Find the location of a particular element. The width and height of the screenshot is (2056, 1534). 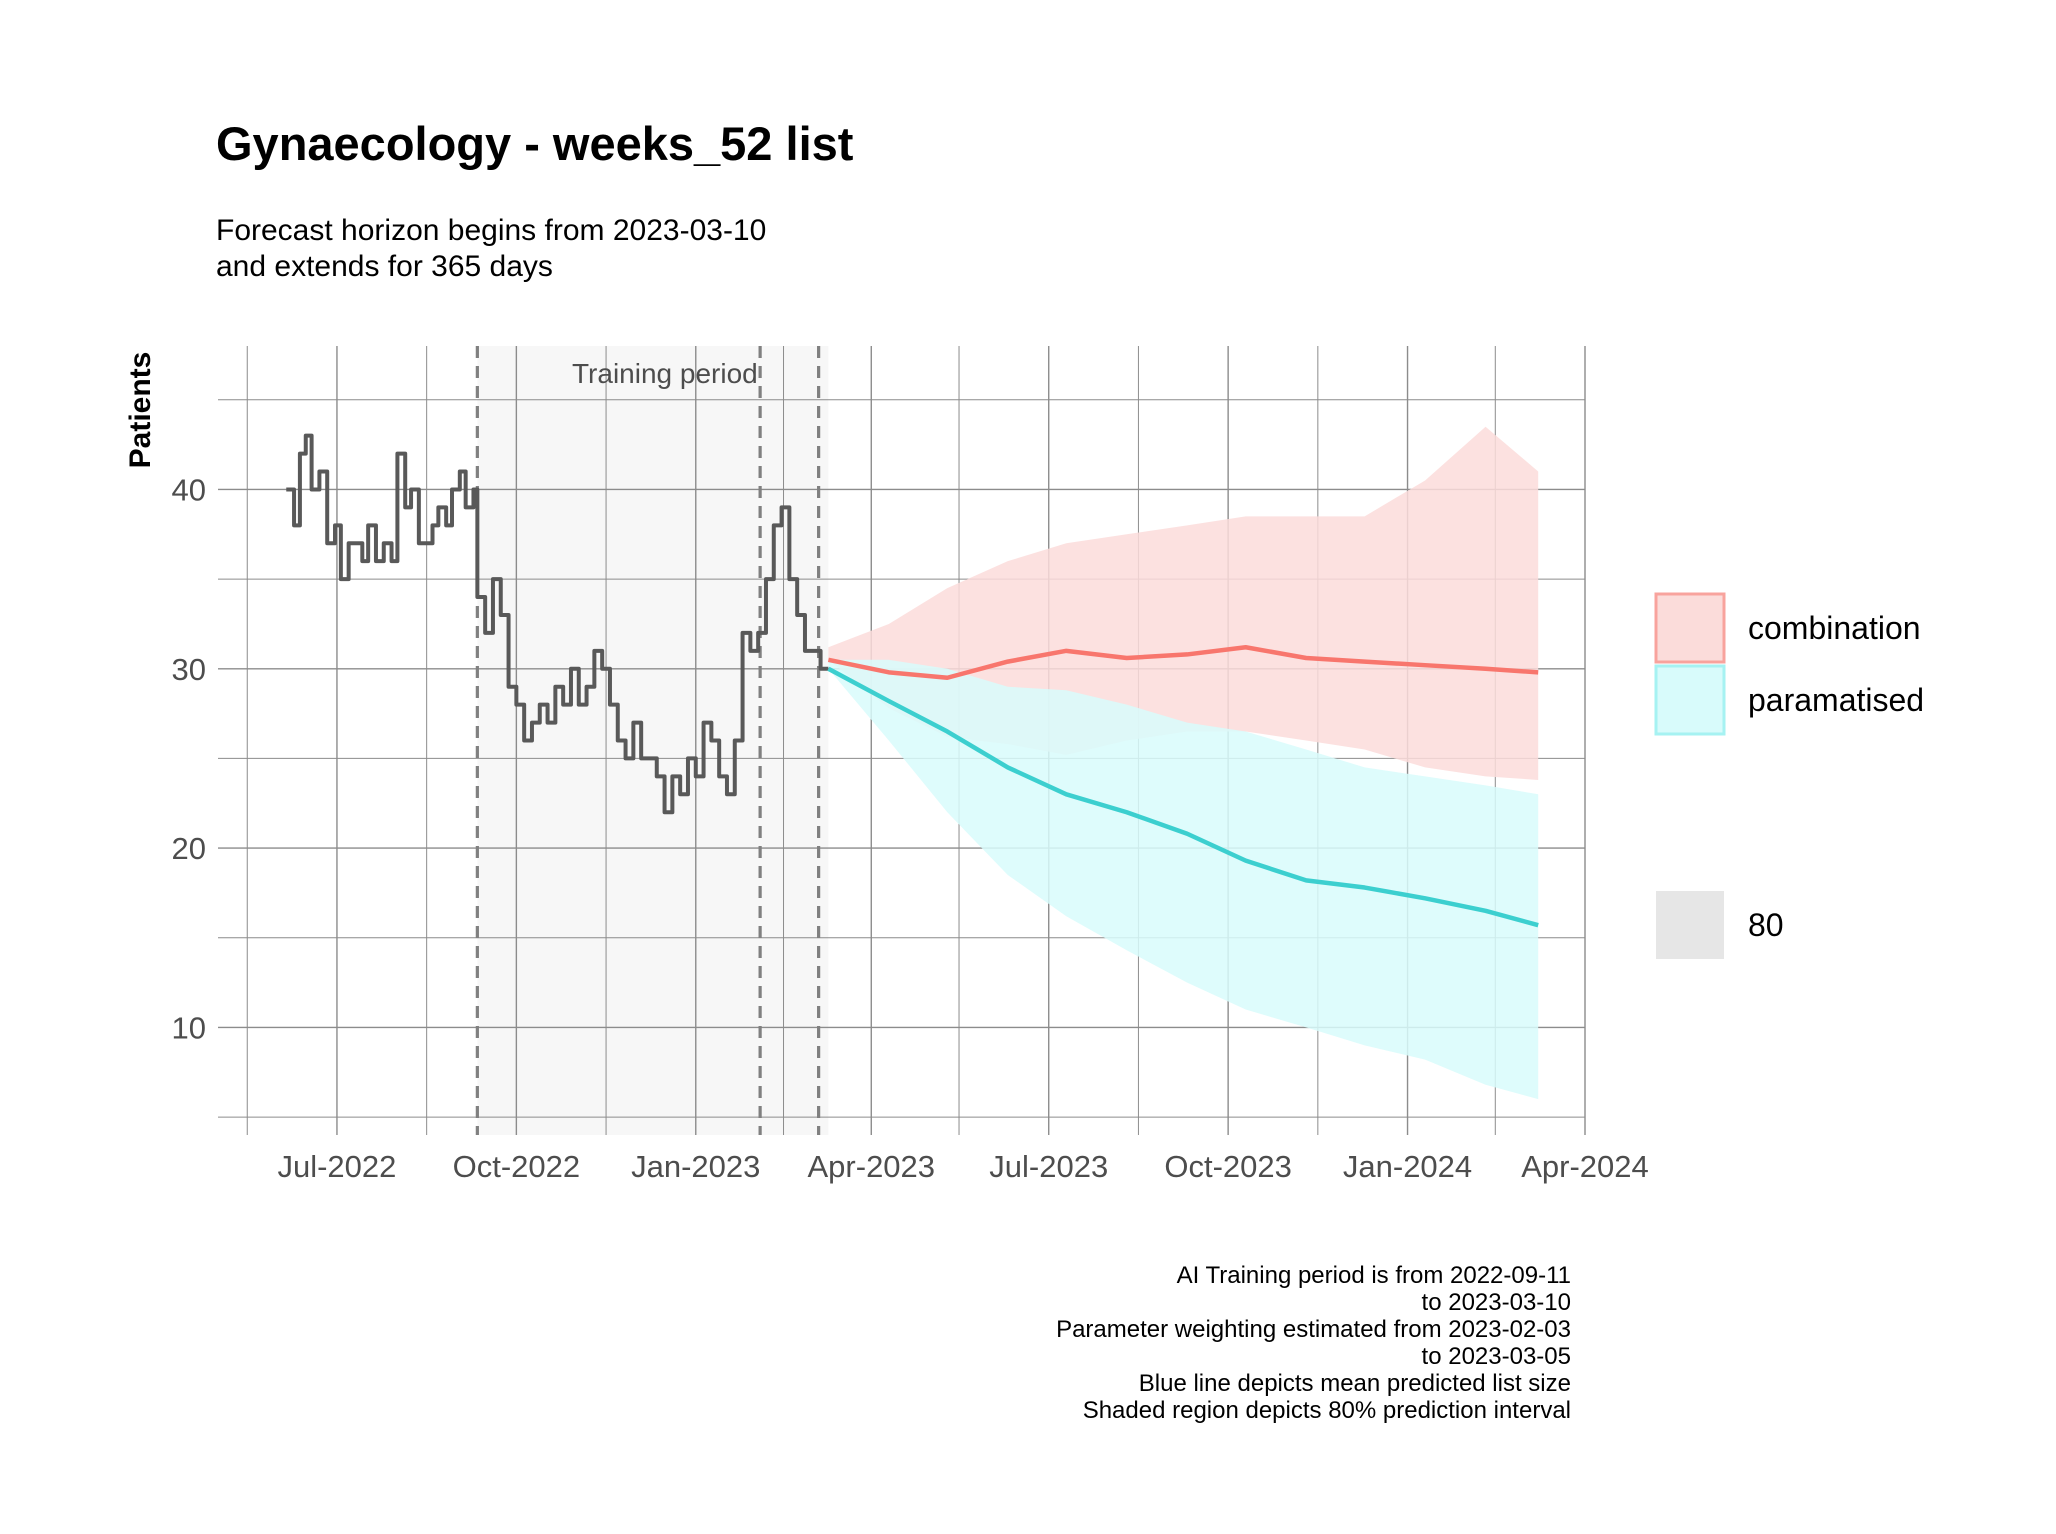

x-tick-label: Oct-2023 is located at coordinates (1228, 1166).